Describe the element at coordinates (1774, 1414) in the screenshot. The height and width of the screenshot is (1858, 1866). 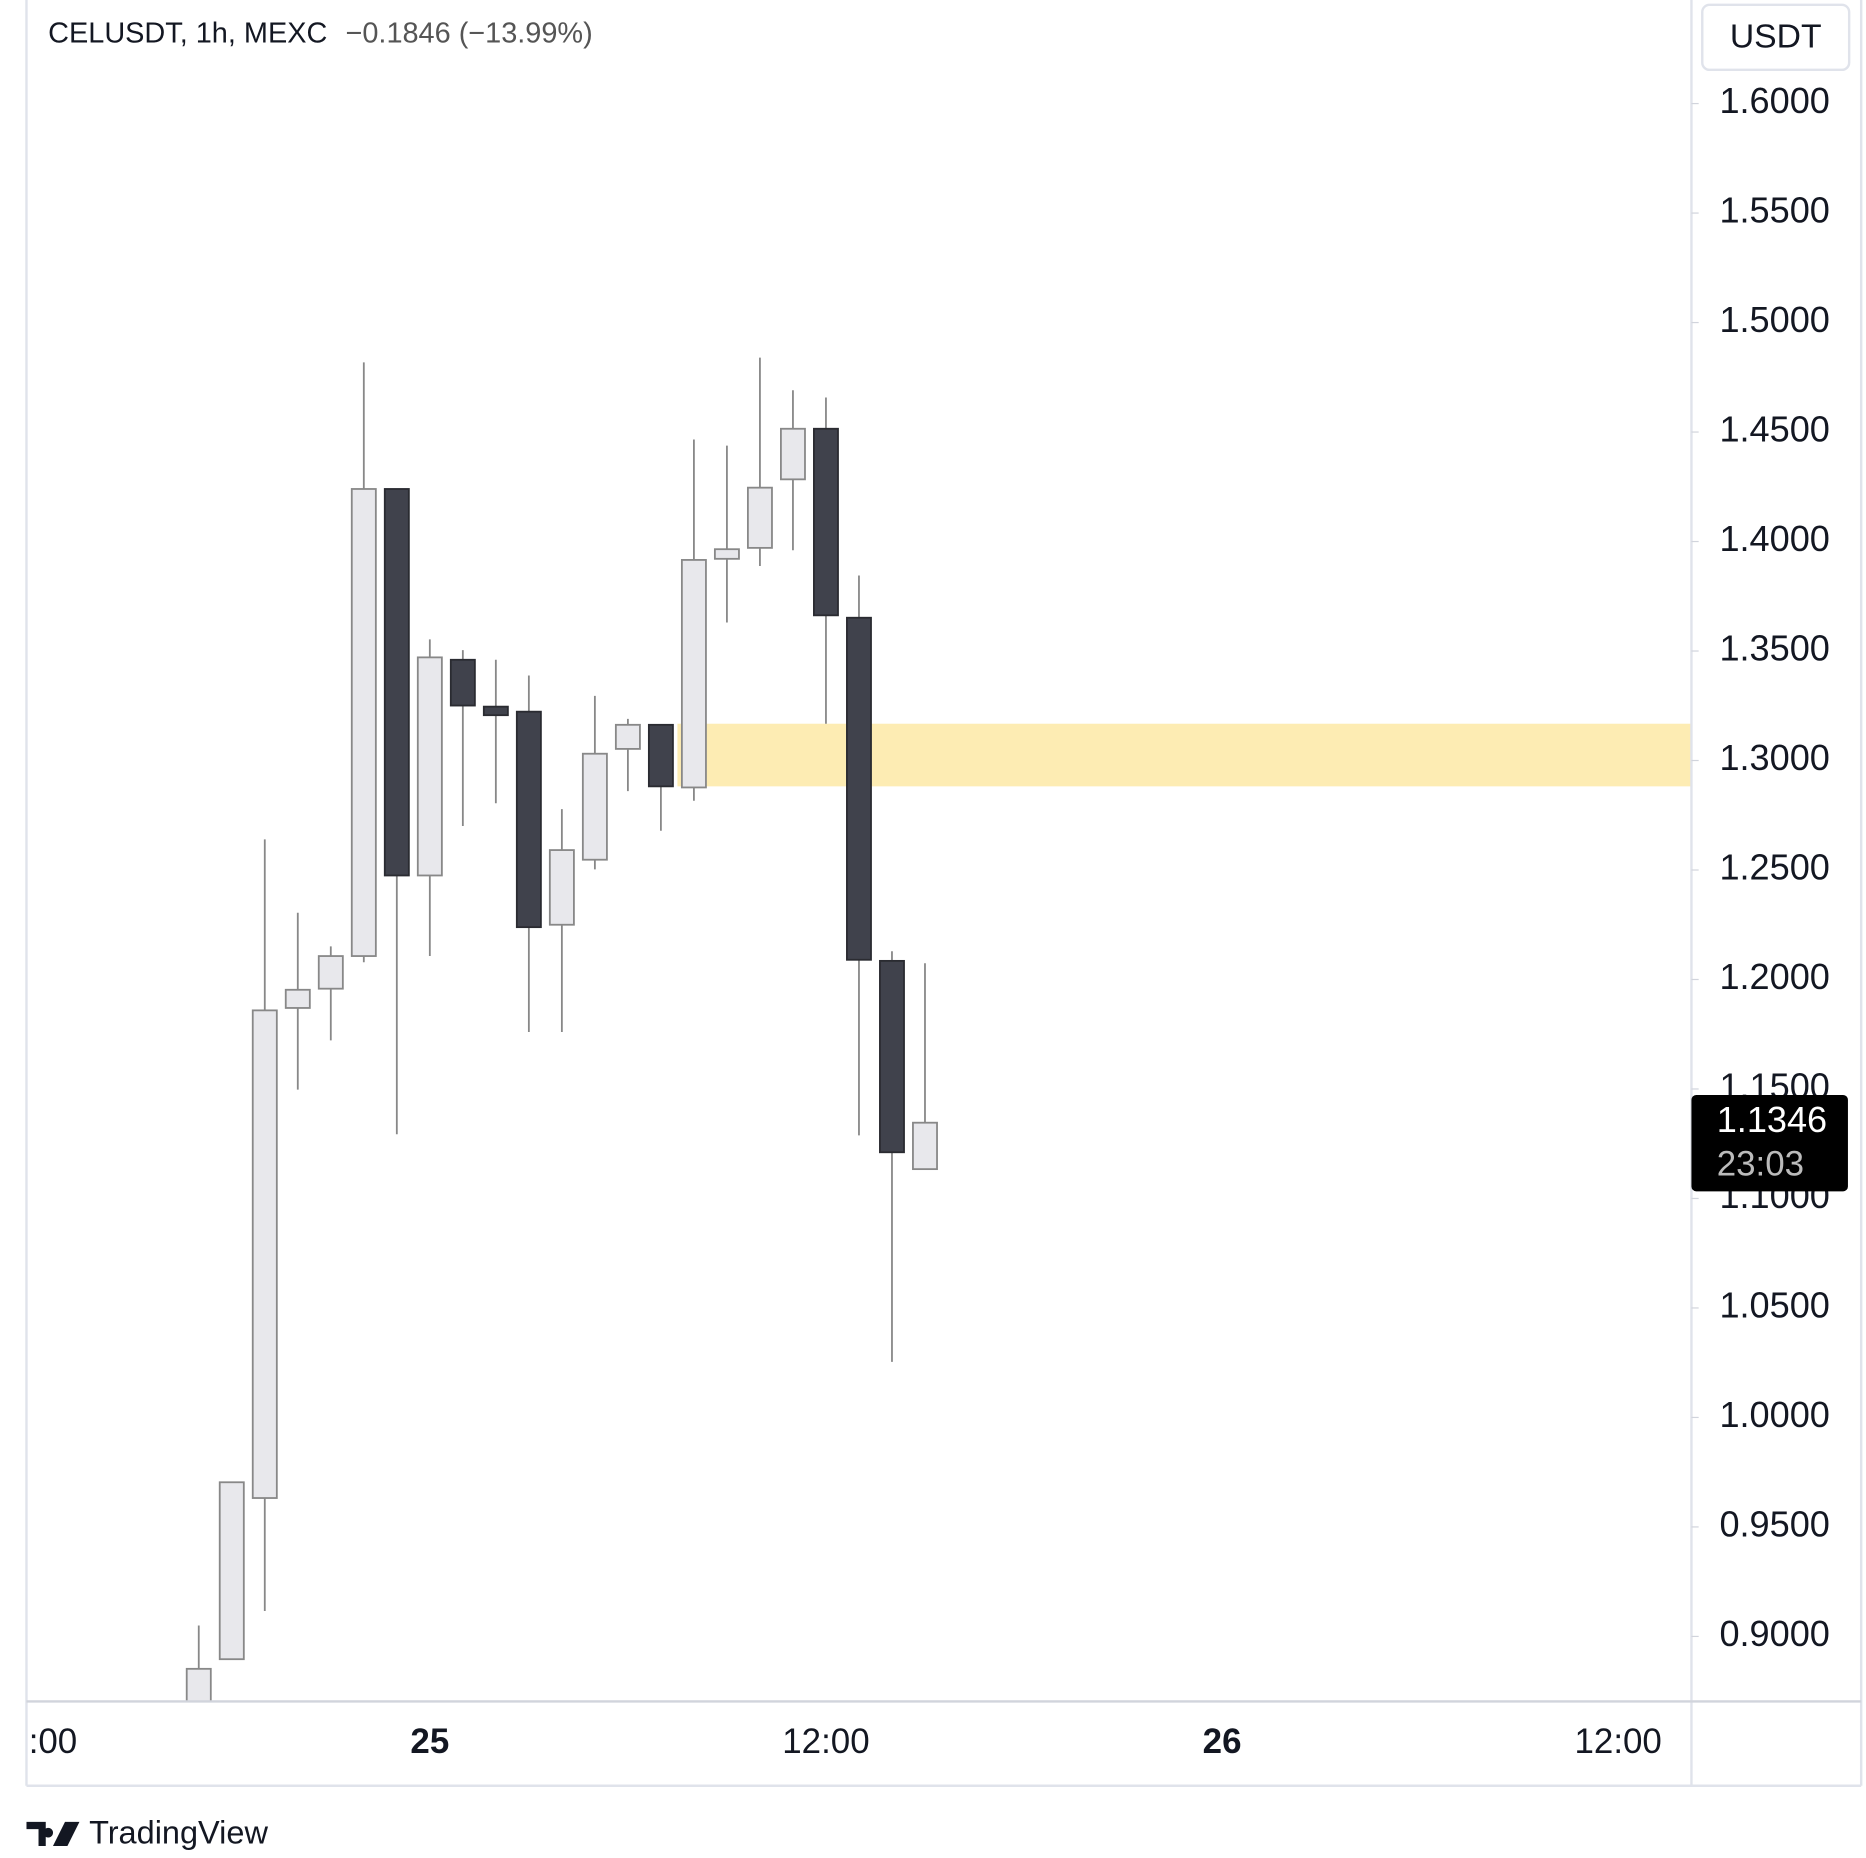
I see `y-tick-label: 1.0000` at that location.